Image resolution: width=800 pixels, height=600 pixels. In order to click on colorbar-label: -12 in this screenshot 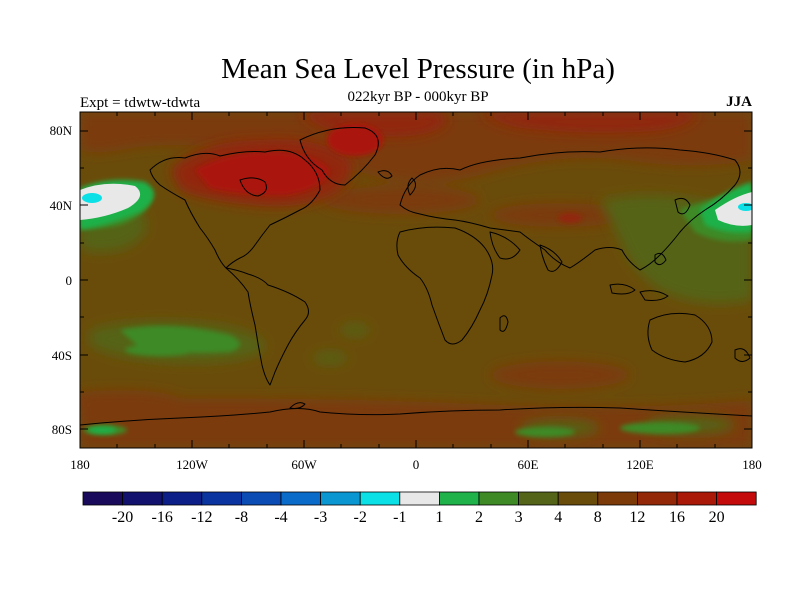, I will do `click(201, 517)`.